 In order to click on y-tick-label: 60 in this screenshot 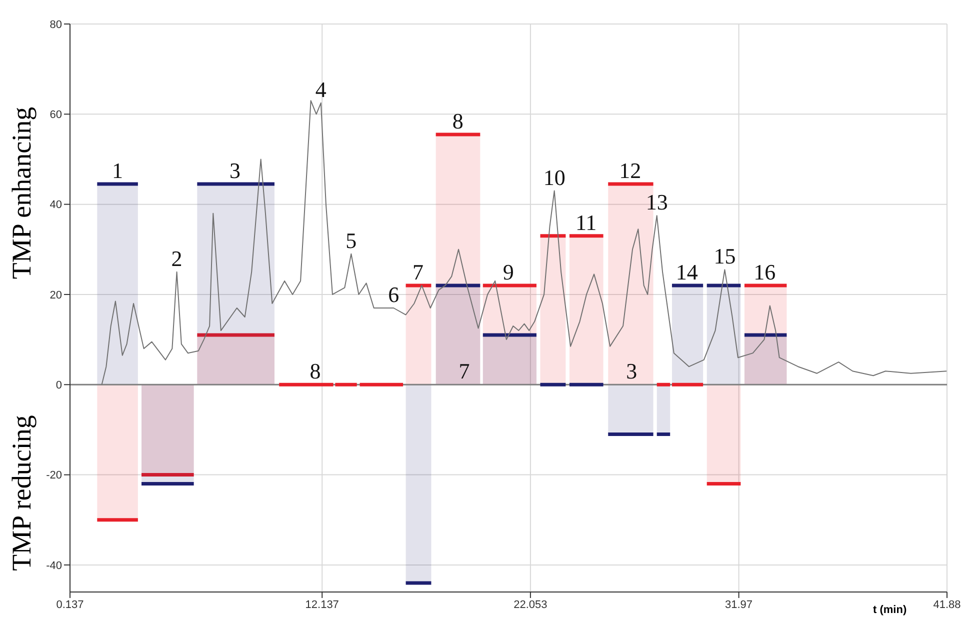, I will do `click(56, 115)`.